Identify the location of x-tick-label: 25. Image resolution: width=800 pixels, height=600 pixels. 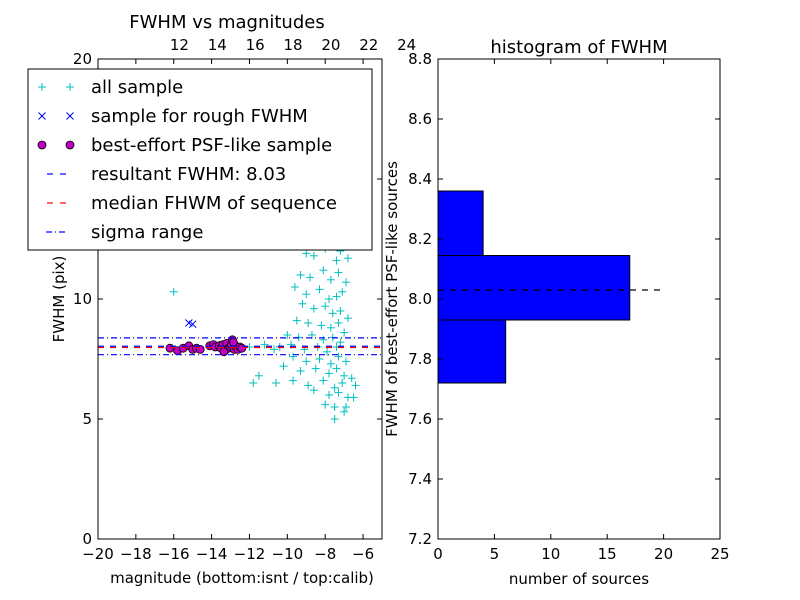
(719, 554).